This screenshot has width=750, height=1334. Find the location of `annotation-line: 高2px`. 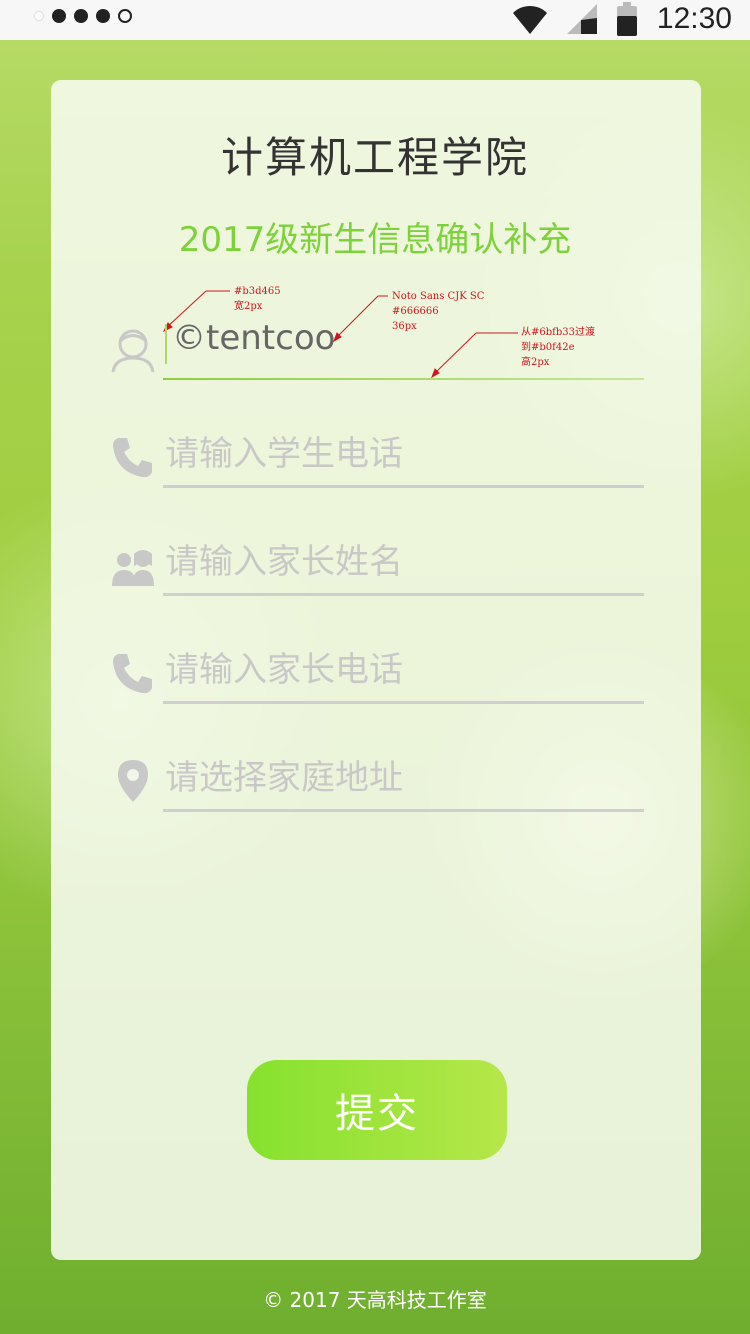

annotation-line: 高2px is located at coordinates (535, 362).